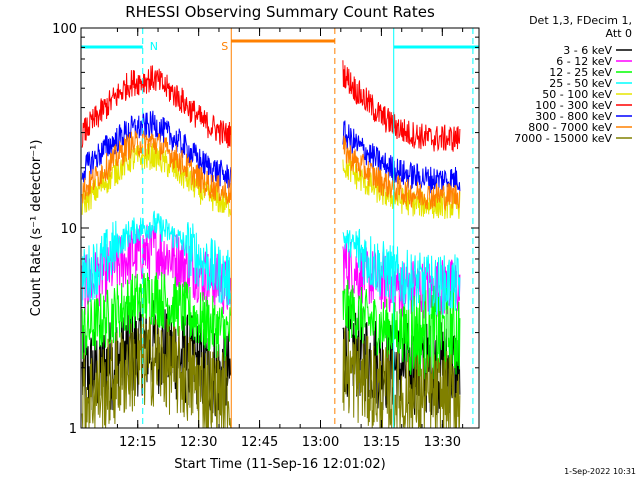 Image resolution: width=640 pixels, height=480 pixels. I want to click on legend-label: 100 - 300 keV, so click(573, 105).